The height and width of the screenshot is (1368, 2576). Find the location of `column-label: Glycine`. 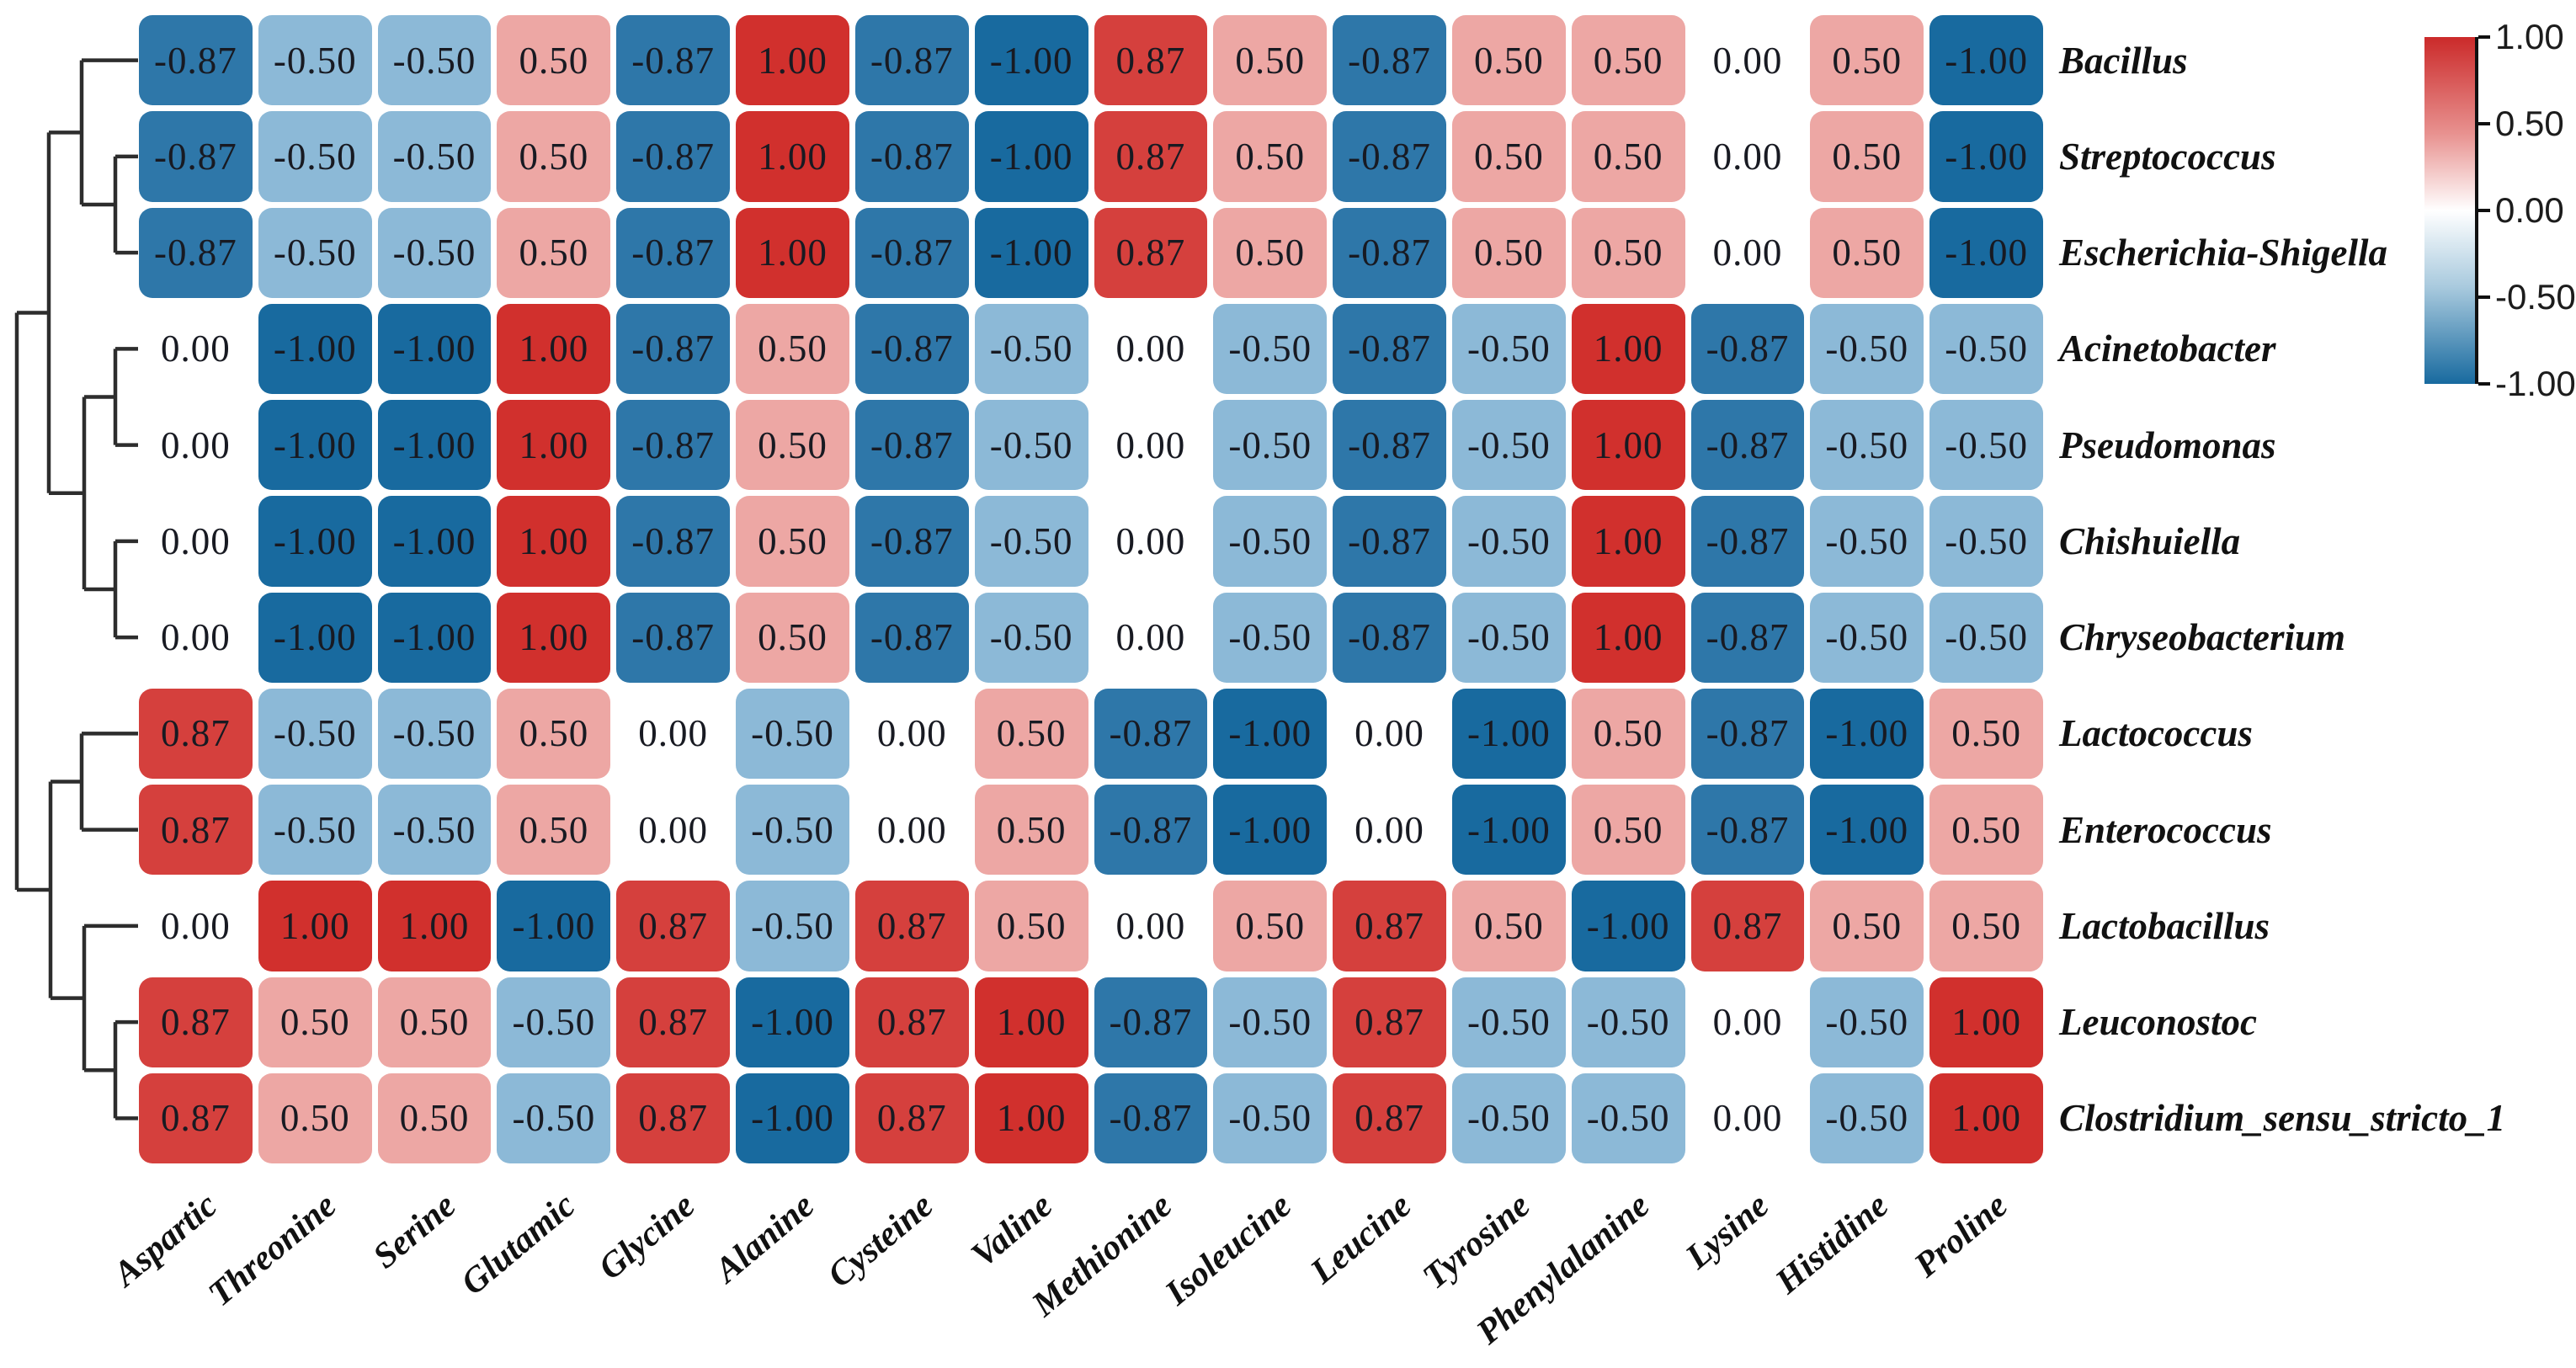

column-label: Glycine is located at coordinates (647, 1236).